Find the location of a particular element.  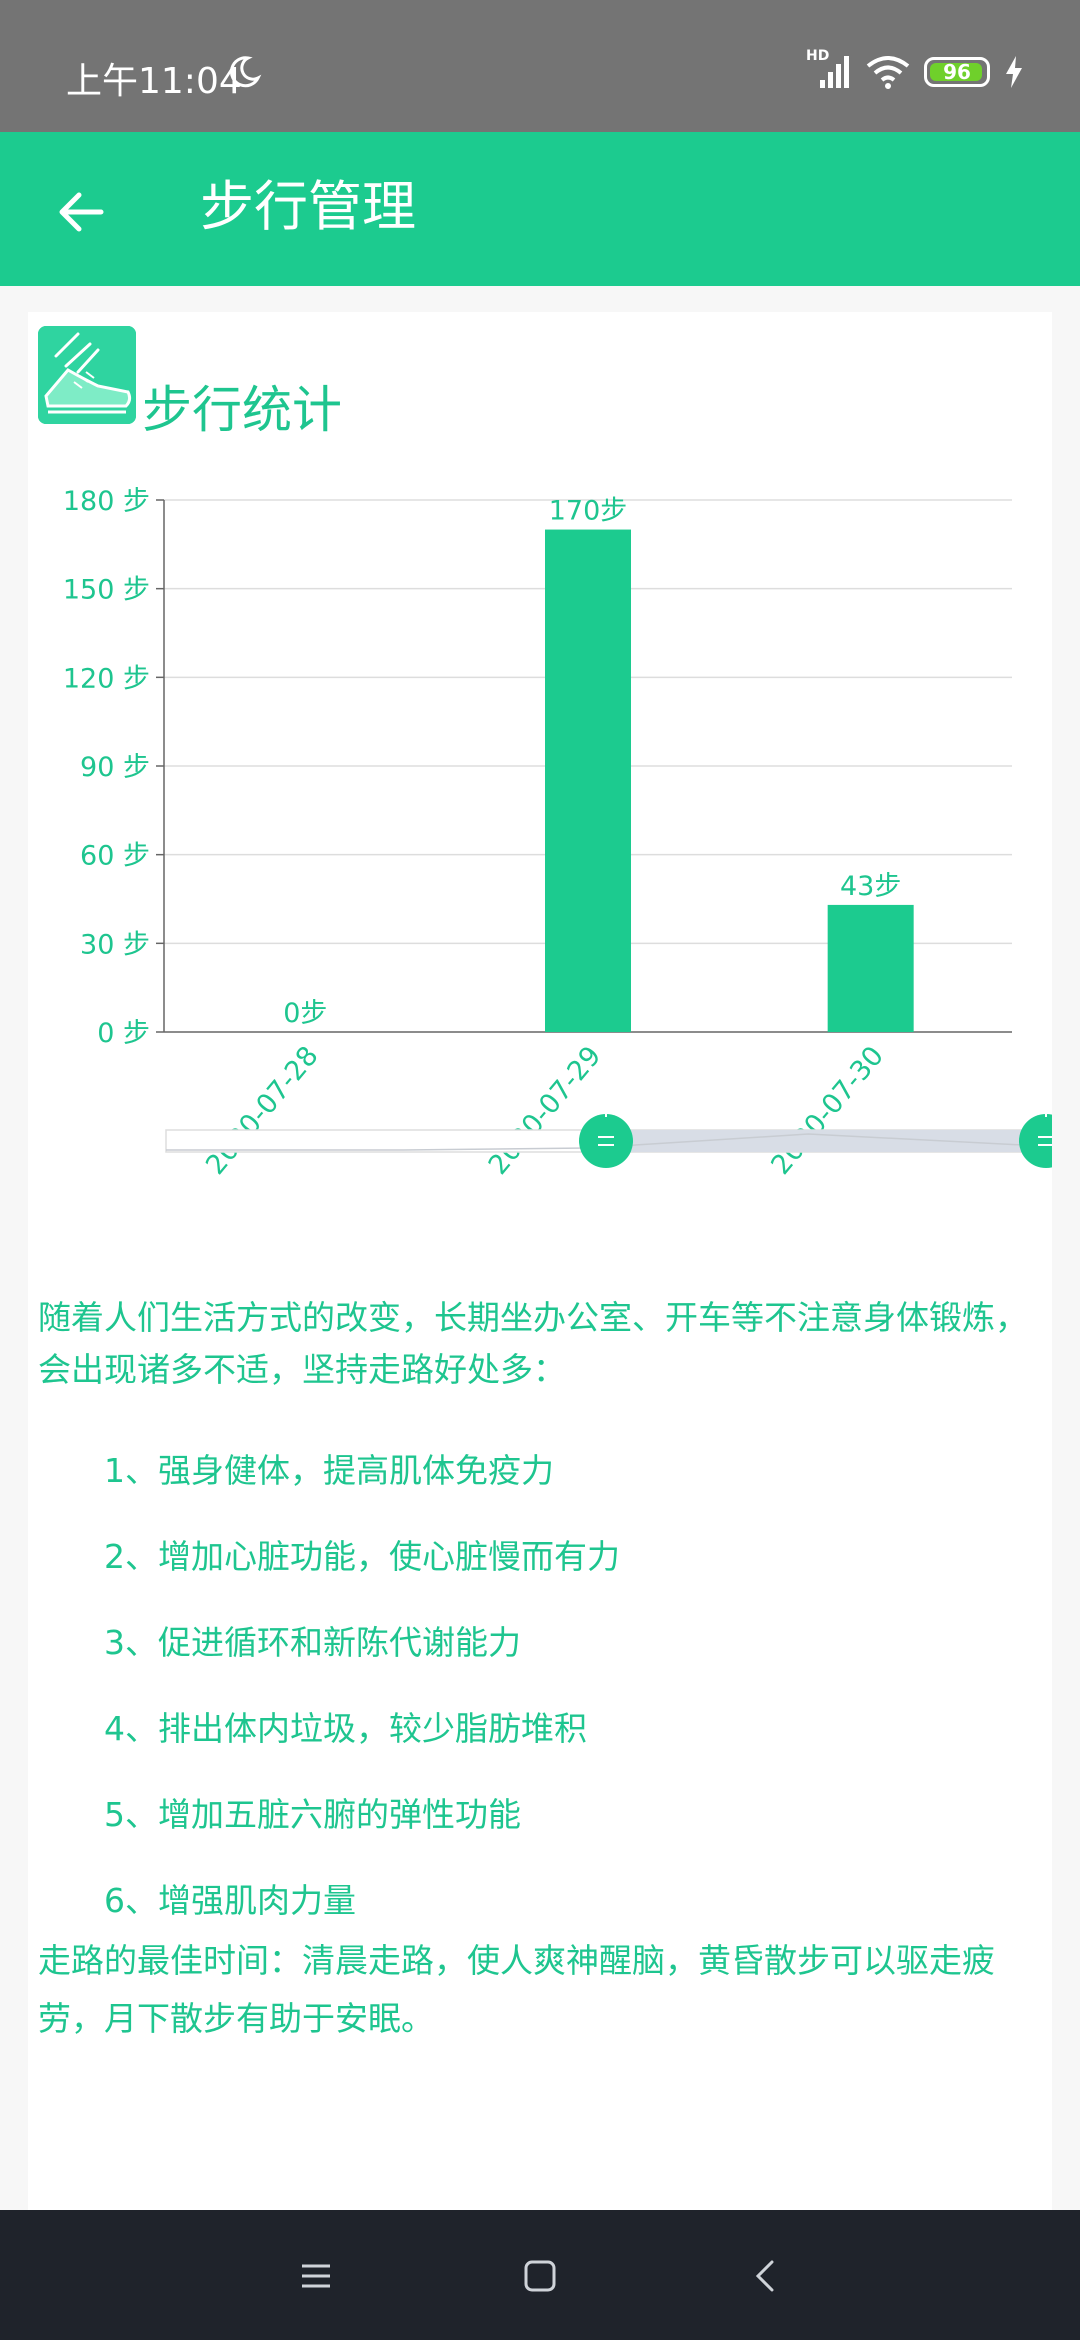

zoom-slider-selection is located at coordinates (826, 1141).